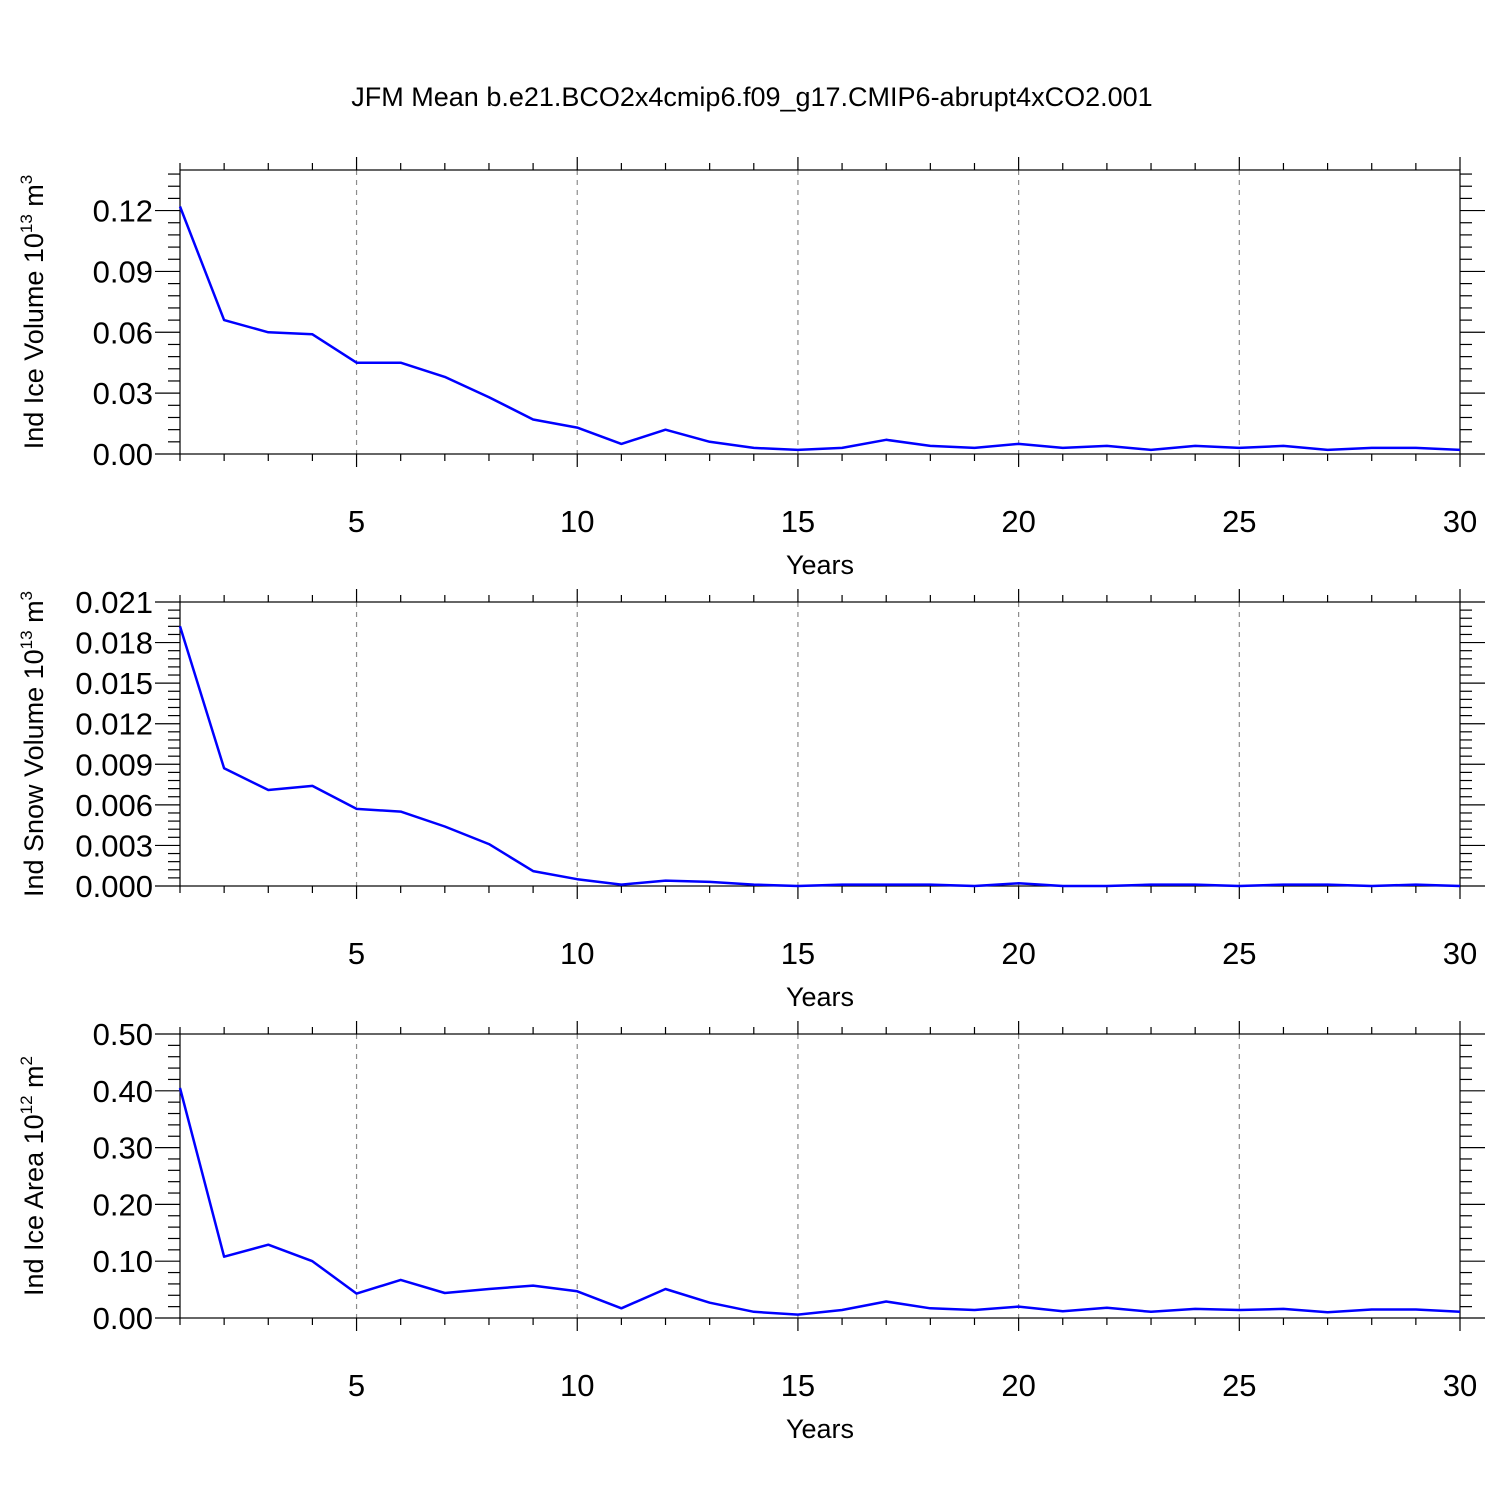 This screenshot has height=1500, width=1500. What do you see at coordinates (114, 764) in the screenshot?
I see `y-tick-label: 0.009` at bounding box center [114, 764].